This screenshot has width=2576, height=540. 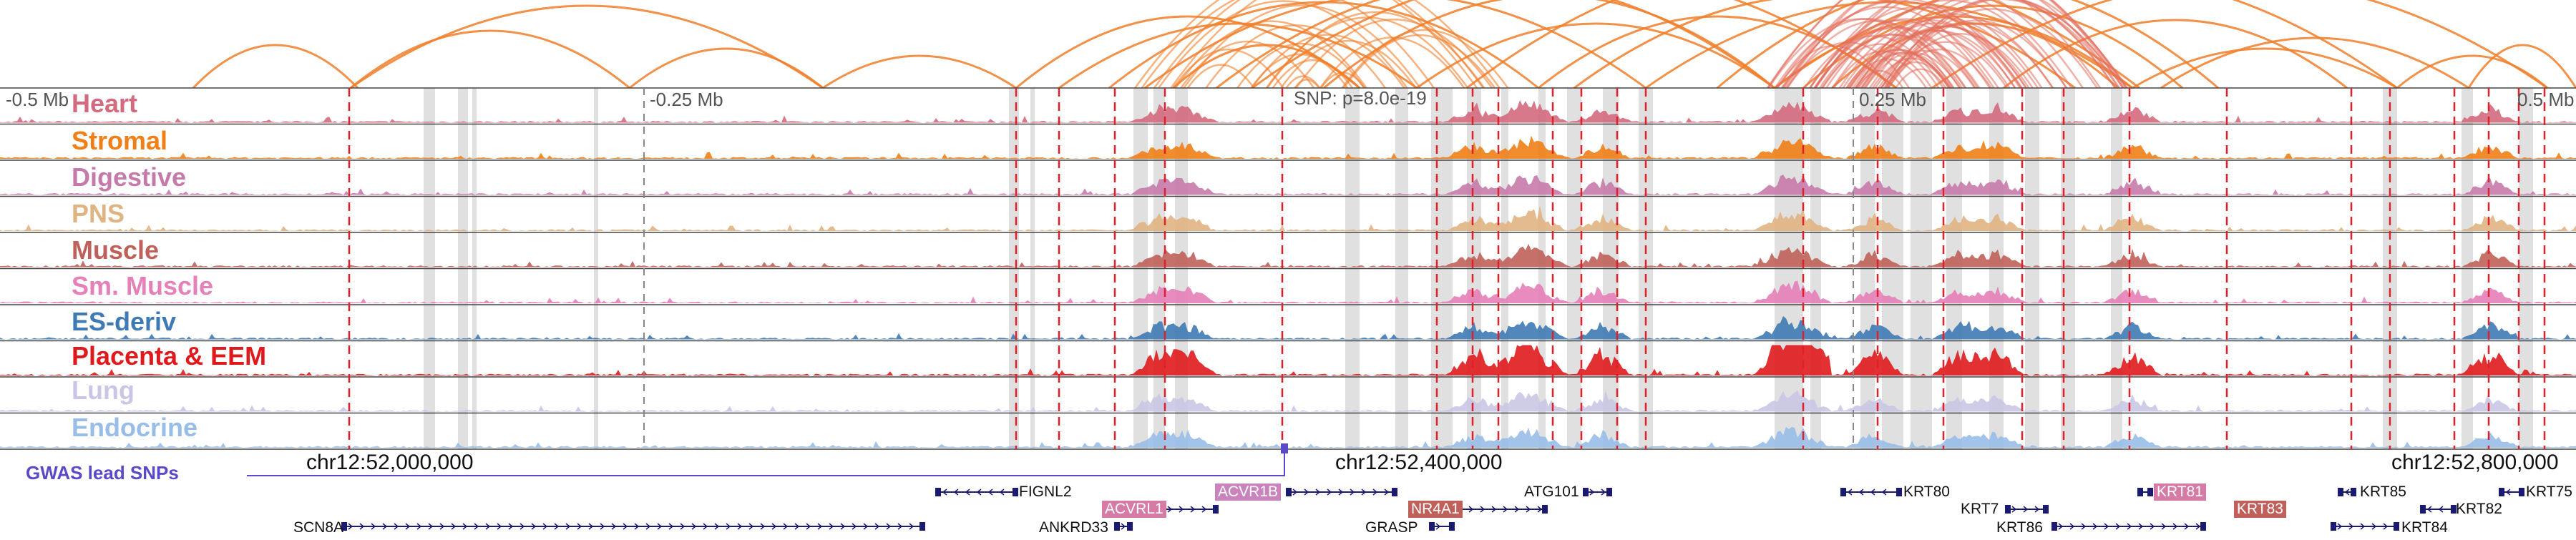 What do you see at coordinates (1288, 255) in the screenshot?
I see `signal-muscle` at bounding box center [1288, 255].